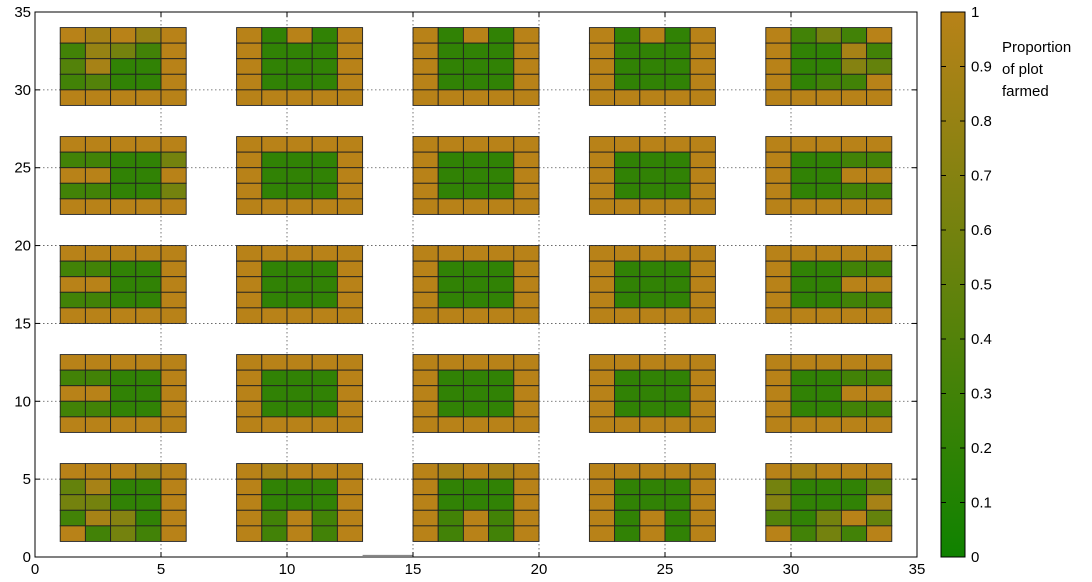 Image resolution: width=1092 pixels, height=582 pixels. What do you see at coordinates (1037, 47) in the screenshot?
I see `colorbar-title-line-1: Proportion` at bounding box center [1037, 47].